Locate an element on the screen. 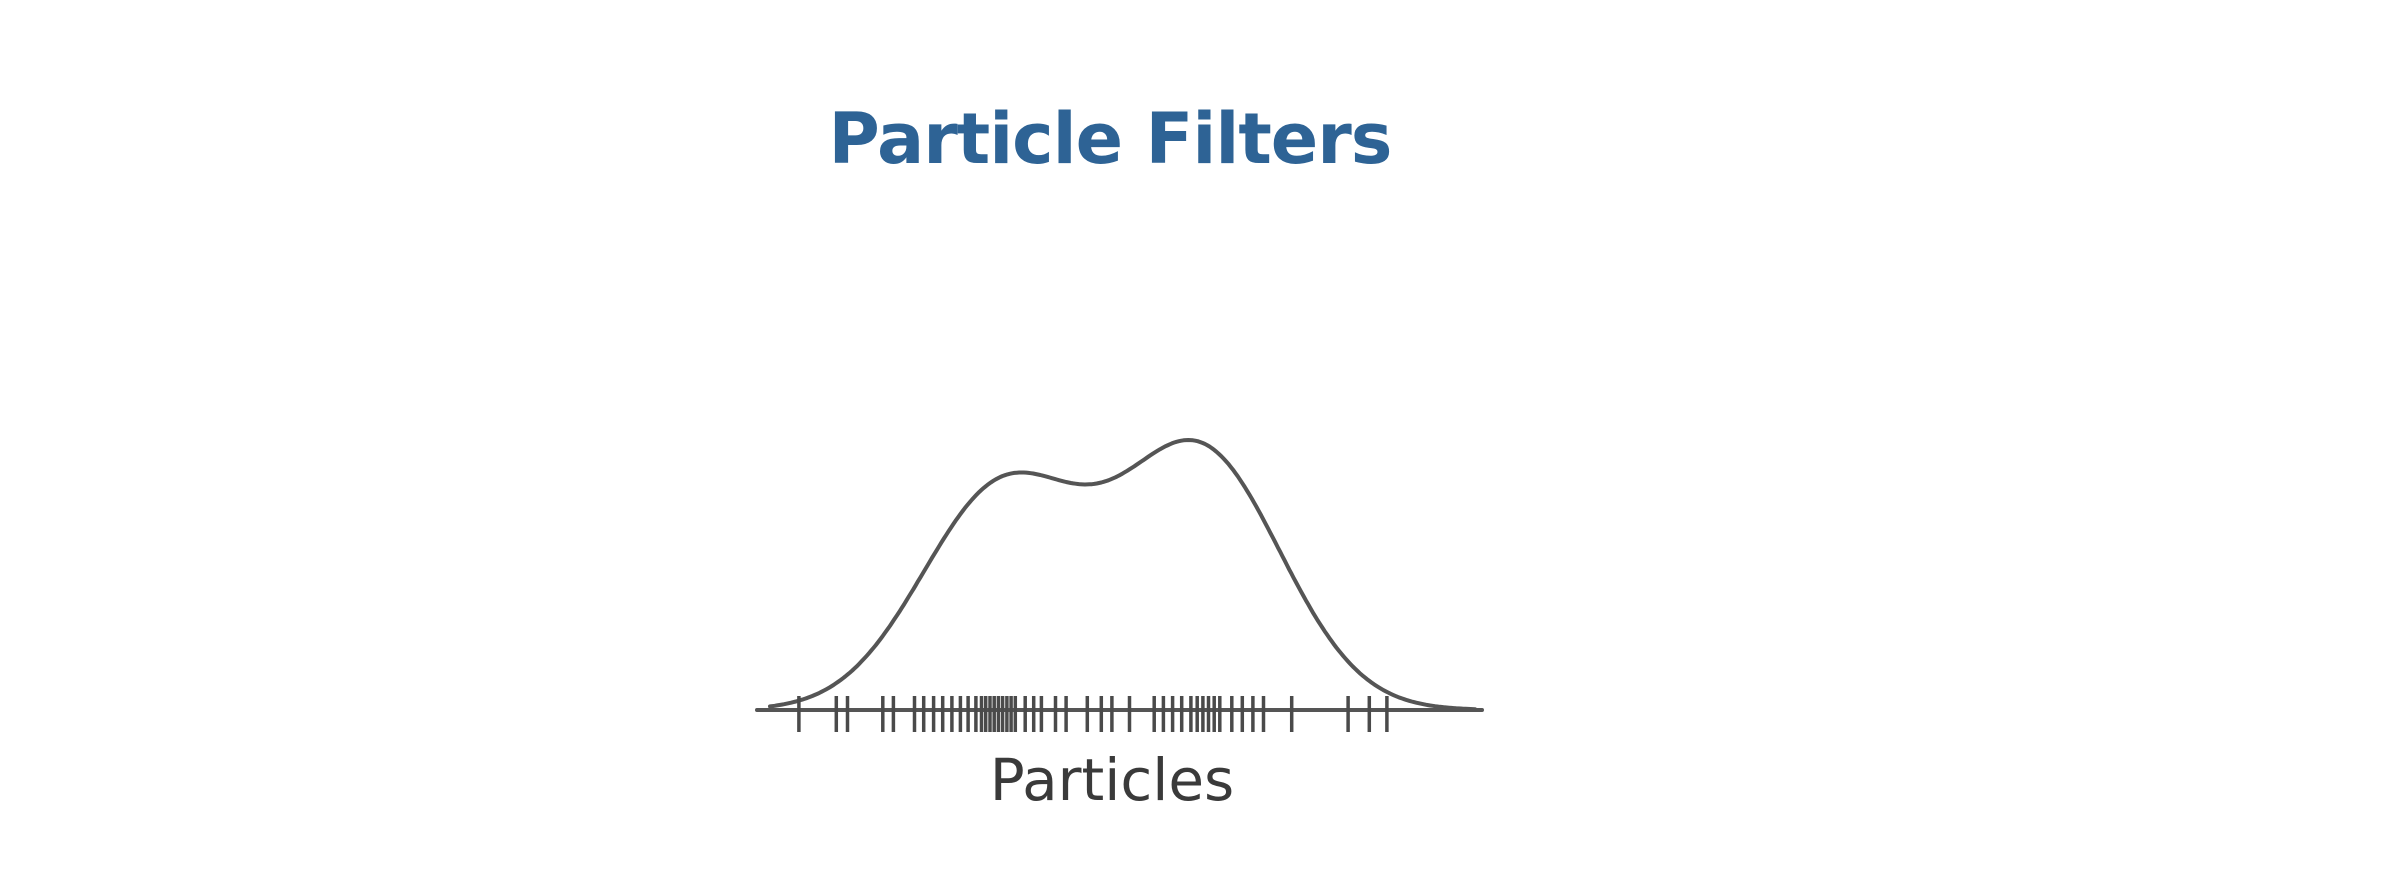 Image resolution: width=2386 pixels, height=880 pixels. particle-ticks is located at coordinates (1093, 714).